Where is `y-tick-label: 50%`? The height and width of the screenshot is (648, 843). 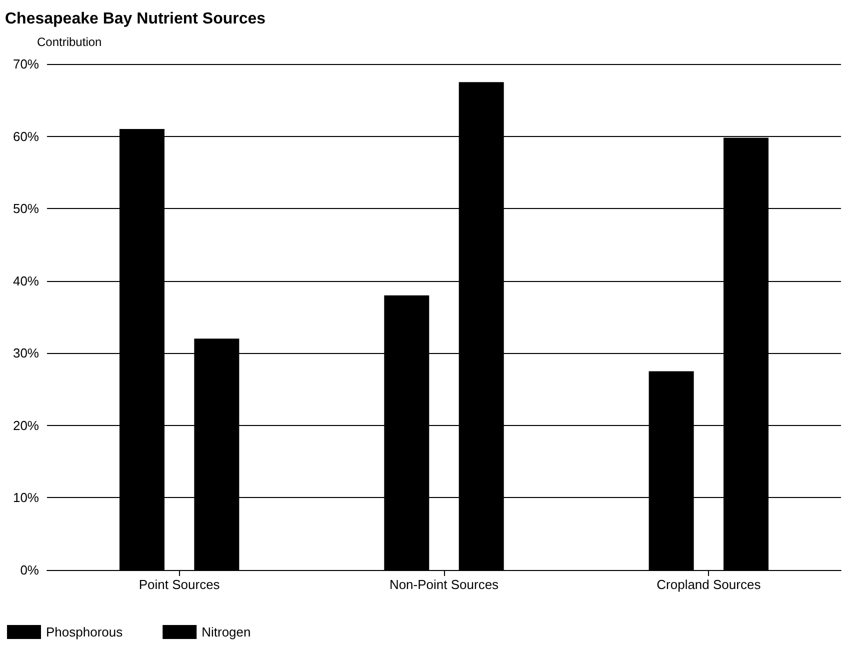
y-tick-label: 50% is located at coordinates (26, 208).